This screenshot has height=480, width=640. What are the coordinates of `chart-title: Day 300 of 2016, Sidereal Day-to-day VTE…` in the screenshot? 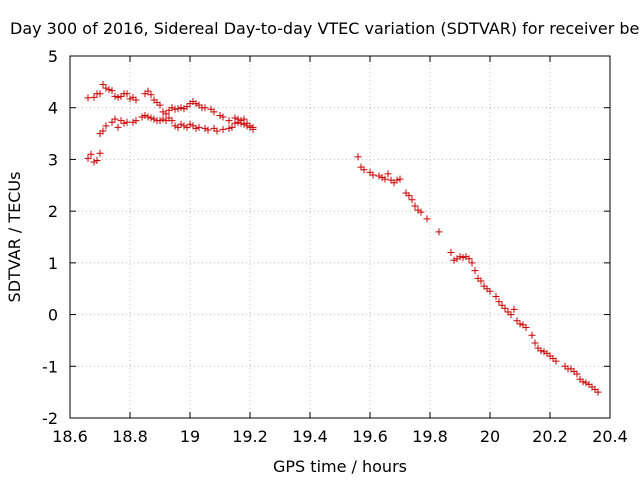 It's located at (325, 28).